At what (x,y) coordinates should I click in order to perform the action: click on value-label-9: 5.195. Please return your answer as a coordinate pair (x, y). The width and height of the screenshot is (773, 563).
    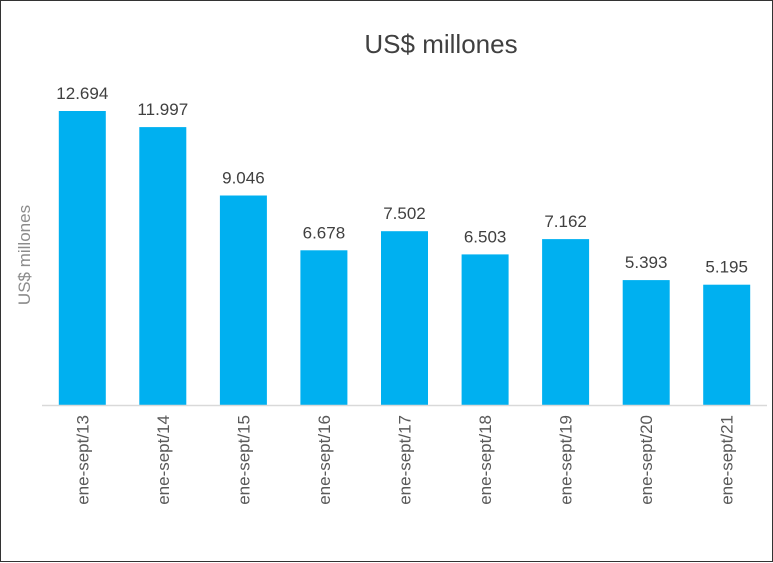
    Looking at the image, I should click on (726, 267).